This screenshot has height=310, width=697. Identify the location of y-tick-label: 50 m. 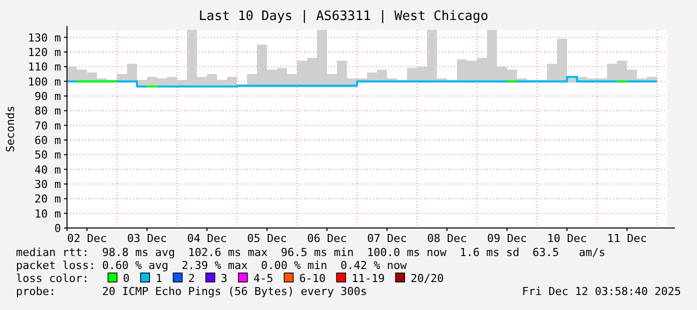
(48, 155).